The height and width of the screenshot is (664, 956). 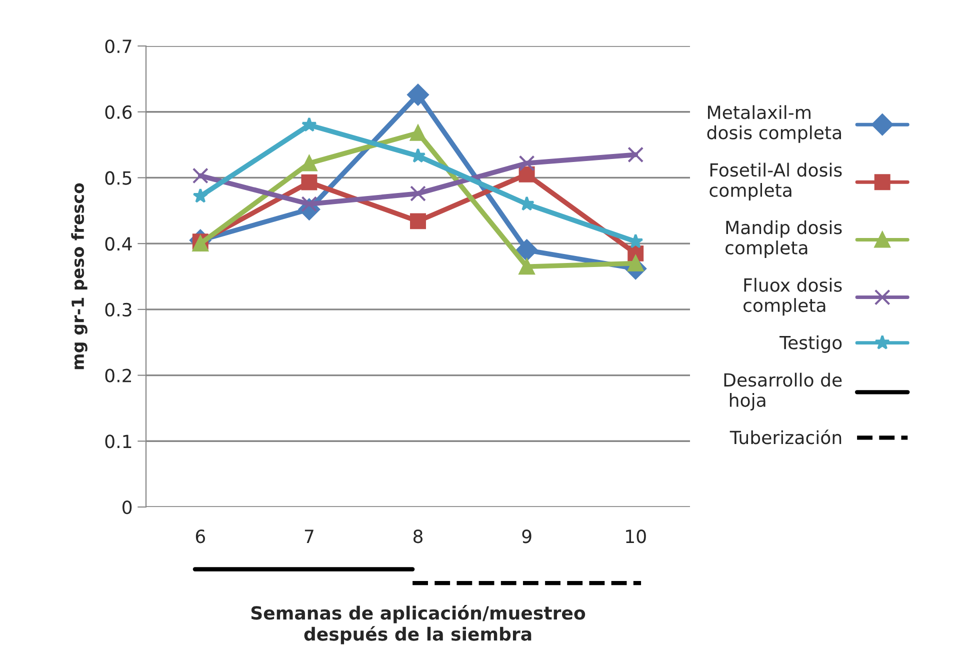 What do you see at coordinates (118, 112) in the screenshot?
I see `y-tick-label: 0.6` at bounding box center [118, 112].